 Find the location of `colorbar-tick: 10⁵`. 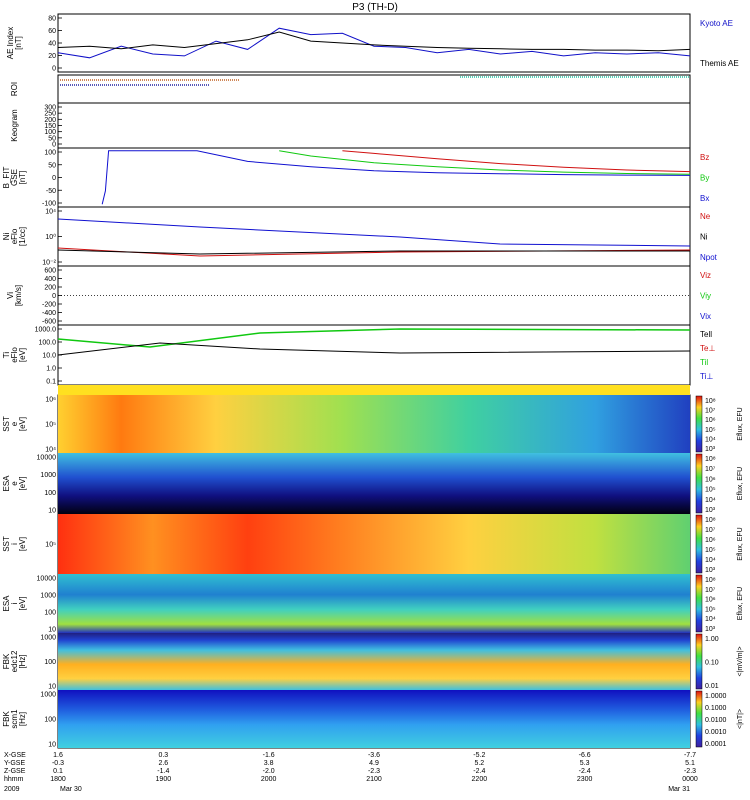

colorbar-tick: 10⁵ is located at coordinates (710, 609).